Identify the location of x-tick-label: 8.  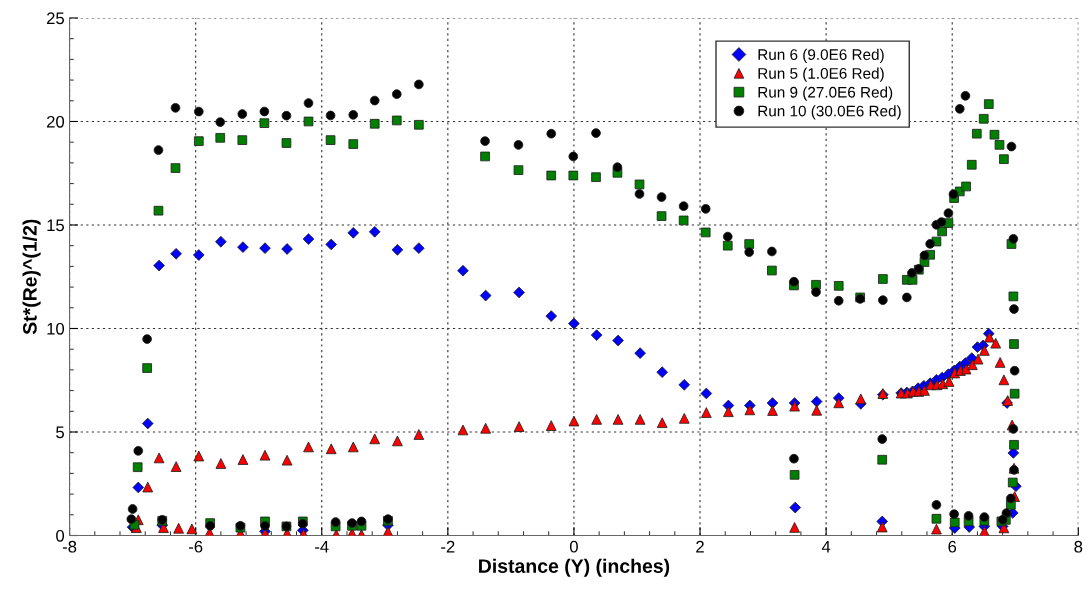
(1078, 546).